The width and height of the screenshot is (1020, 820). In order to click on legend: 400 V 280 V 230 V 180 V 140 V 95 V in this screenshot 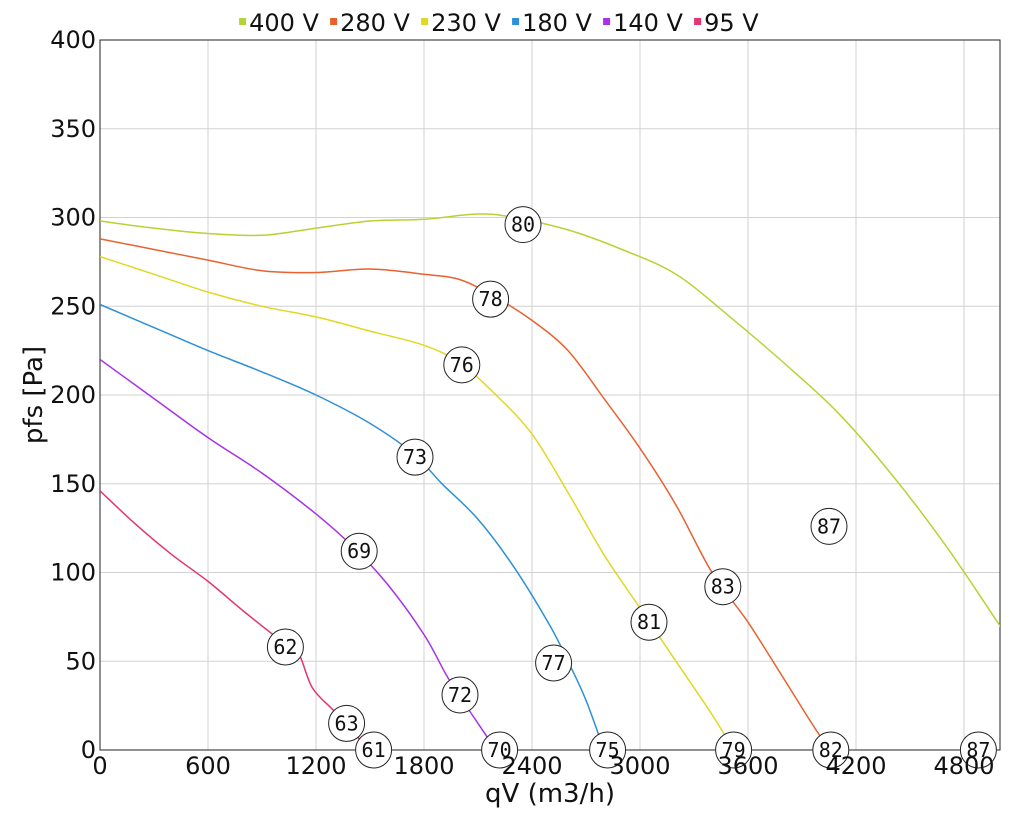, I will do `click(499, 23)`.